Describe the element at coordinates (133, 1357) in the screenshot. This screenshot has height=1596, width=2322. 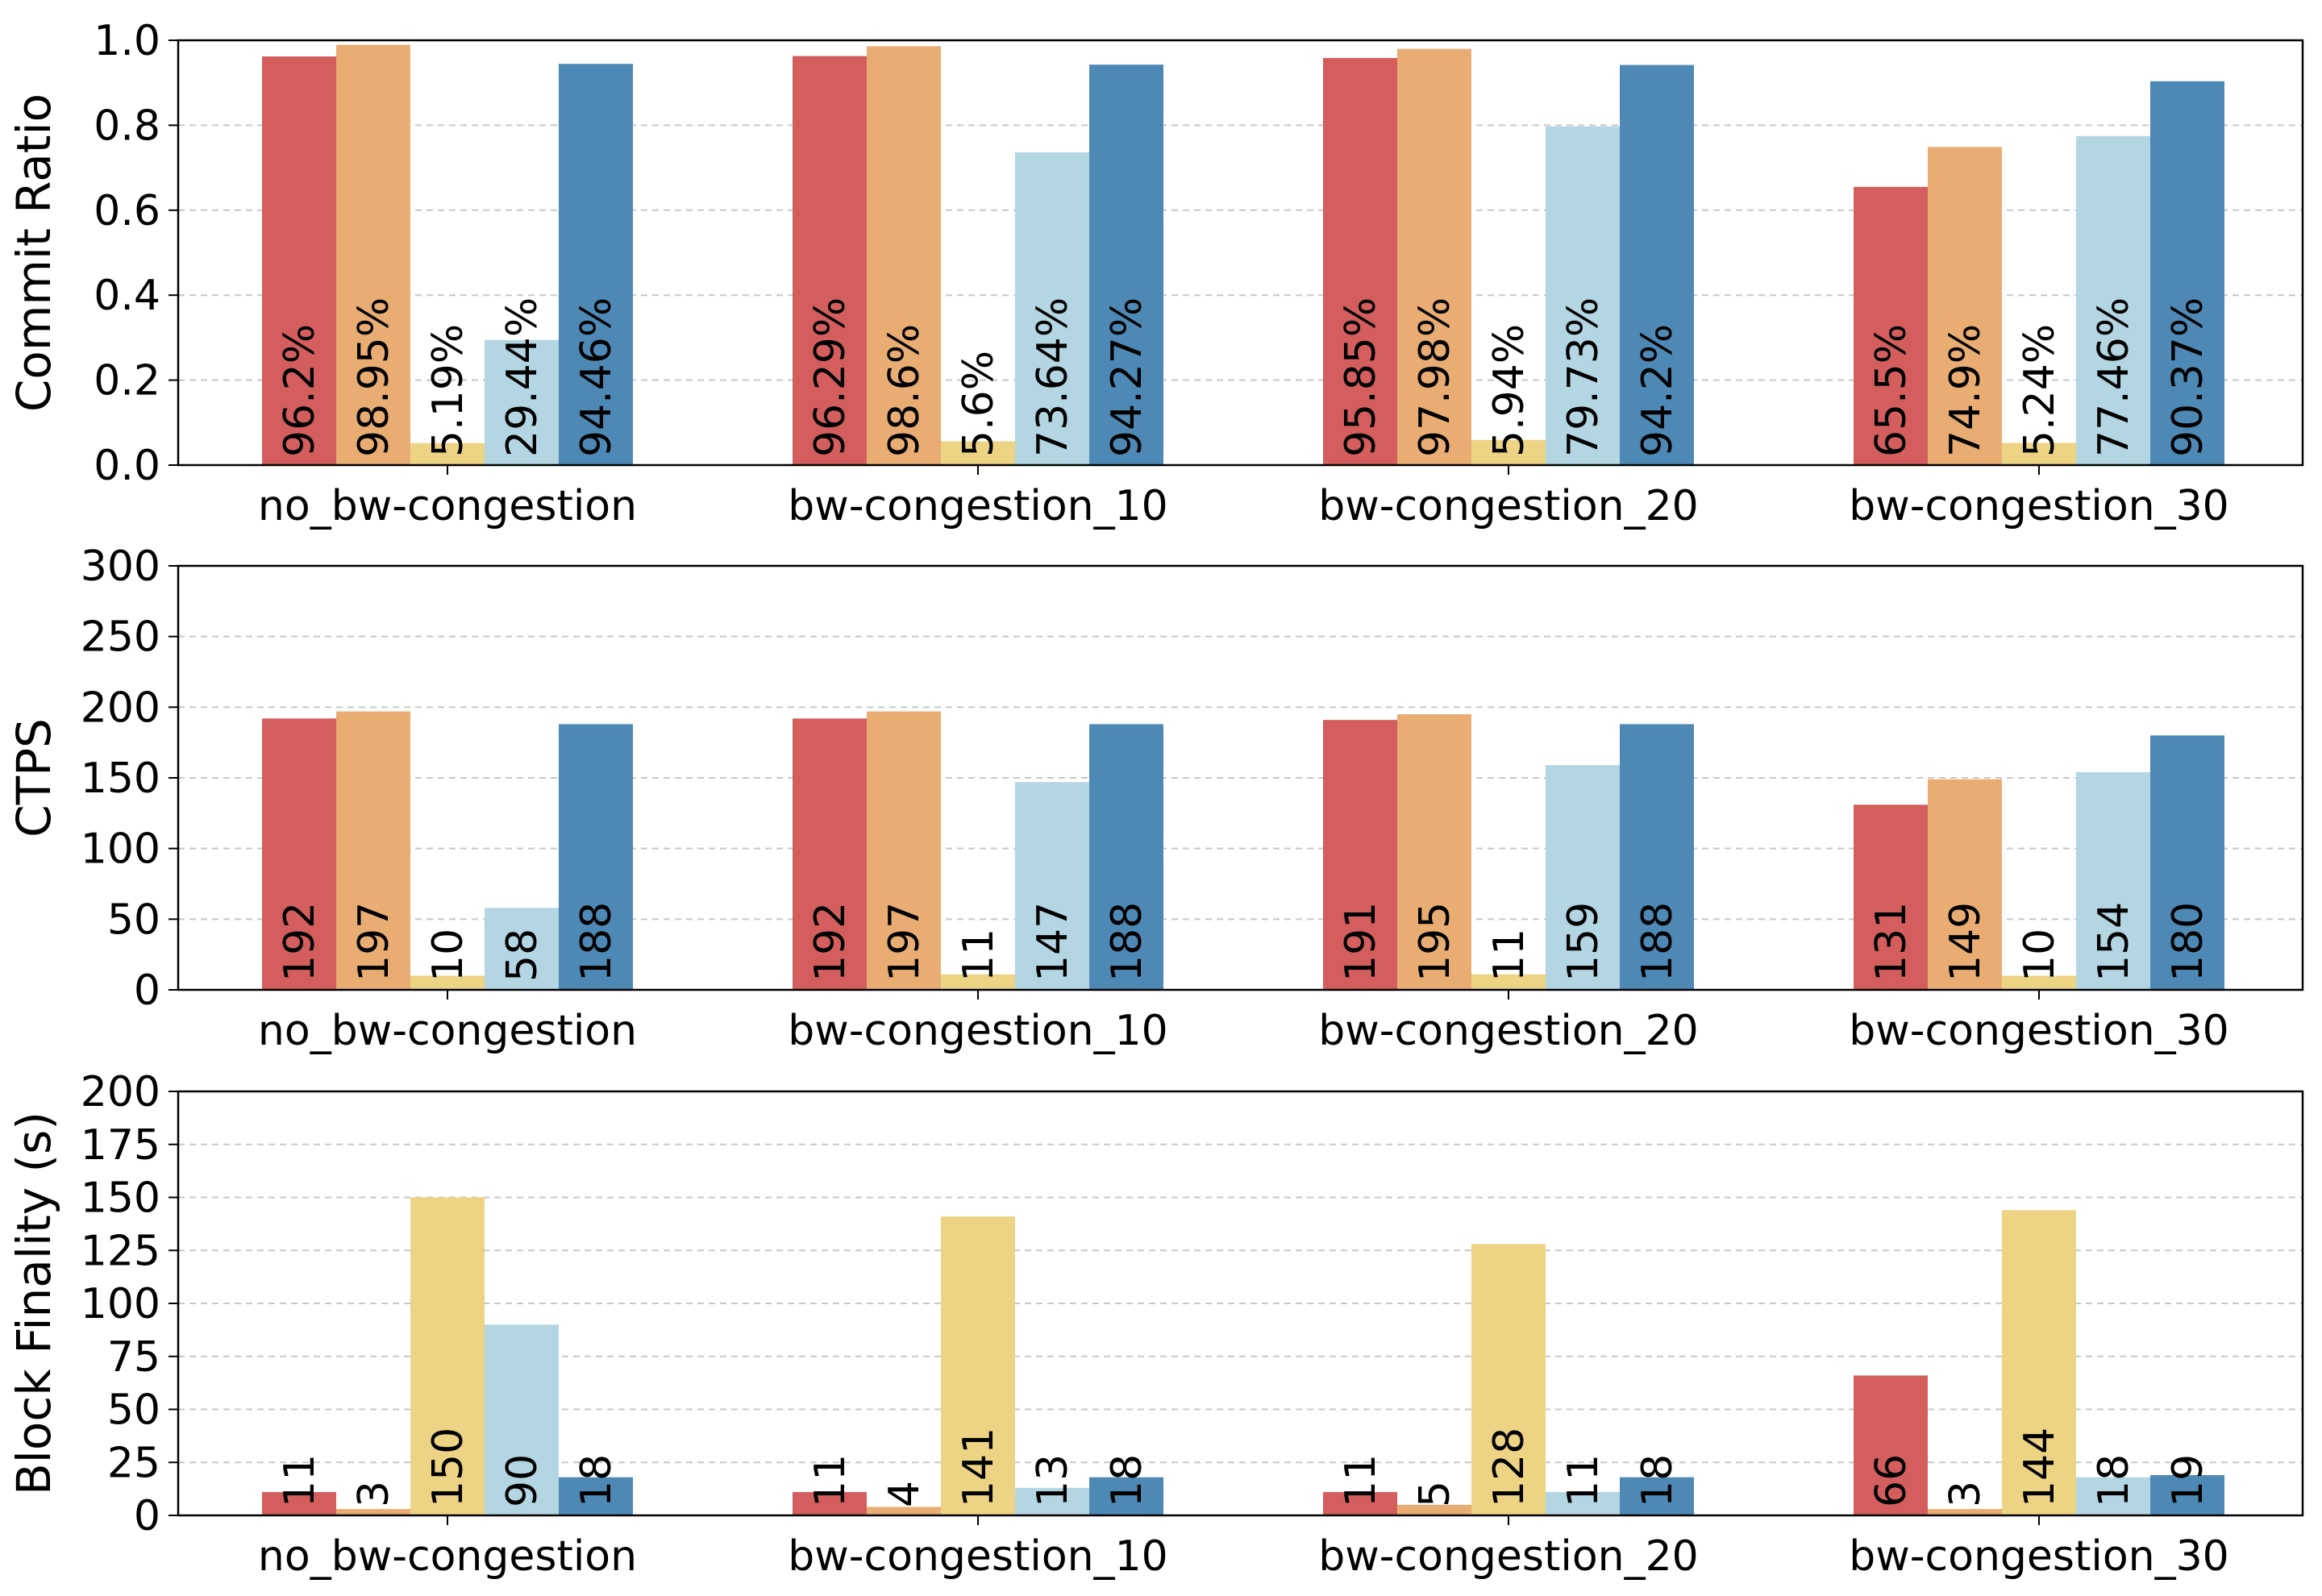
I see `y-tick-label: 75` at that location.